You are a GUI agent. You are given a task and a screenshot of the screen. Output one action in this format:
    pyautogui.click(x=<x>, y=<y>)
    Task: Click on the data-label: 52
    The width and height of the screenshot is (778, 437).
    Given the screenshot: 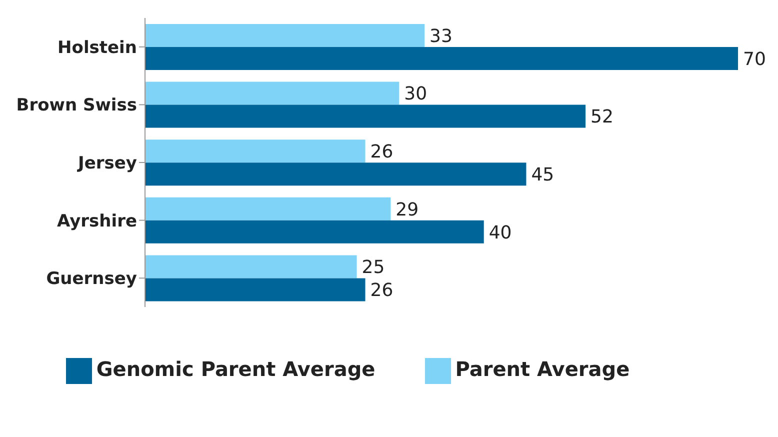 What is the action you would take?
    pyautogui.click(x=602, y=117)
    